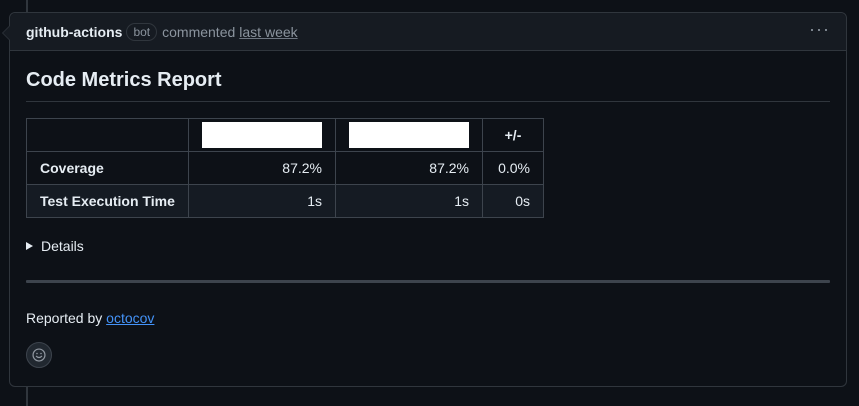 This screenshot has height=406, width=859. What do you see at coordinates (107, 135) in the screenshot?
I see `table-header-empty` at bounding box center [107, 135].